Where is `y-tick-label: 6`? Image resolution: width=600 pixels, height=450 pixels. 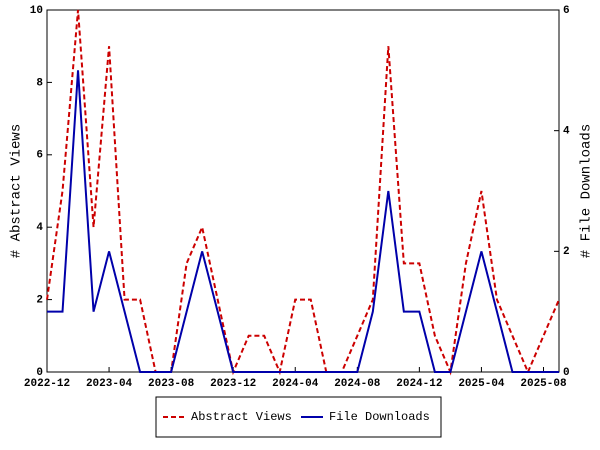 y-tick-label: 6 is located at coordinates (39, 156).